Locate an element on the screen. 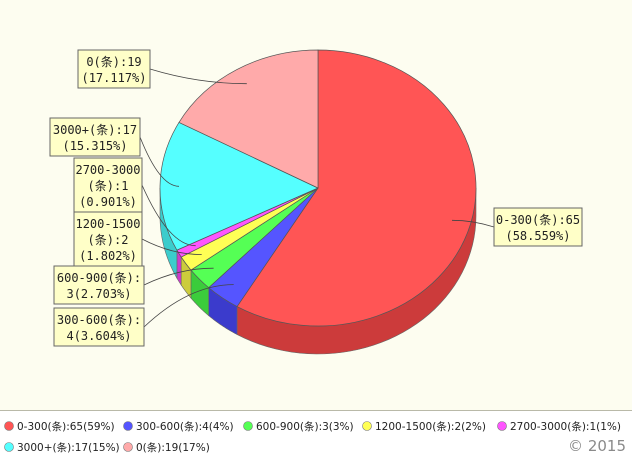  legend-label-0: 0-300(条):65(59%) is located at coordinates (66, 426).